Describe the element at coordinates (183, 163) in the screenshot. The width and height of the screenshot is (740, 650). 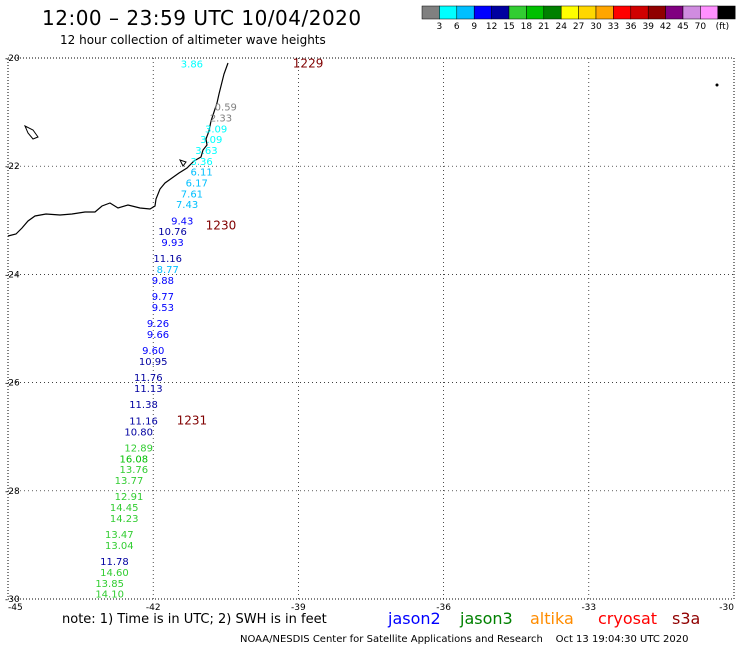
I see `lagoon-feature` at that location.